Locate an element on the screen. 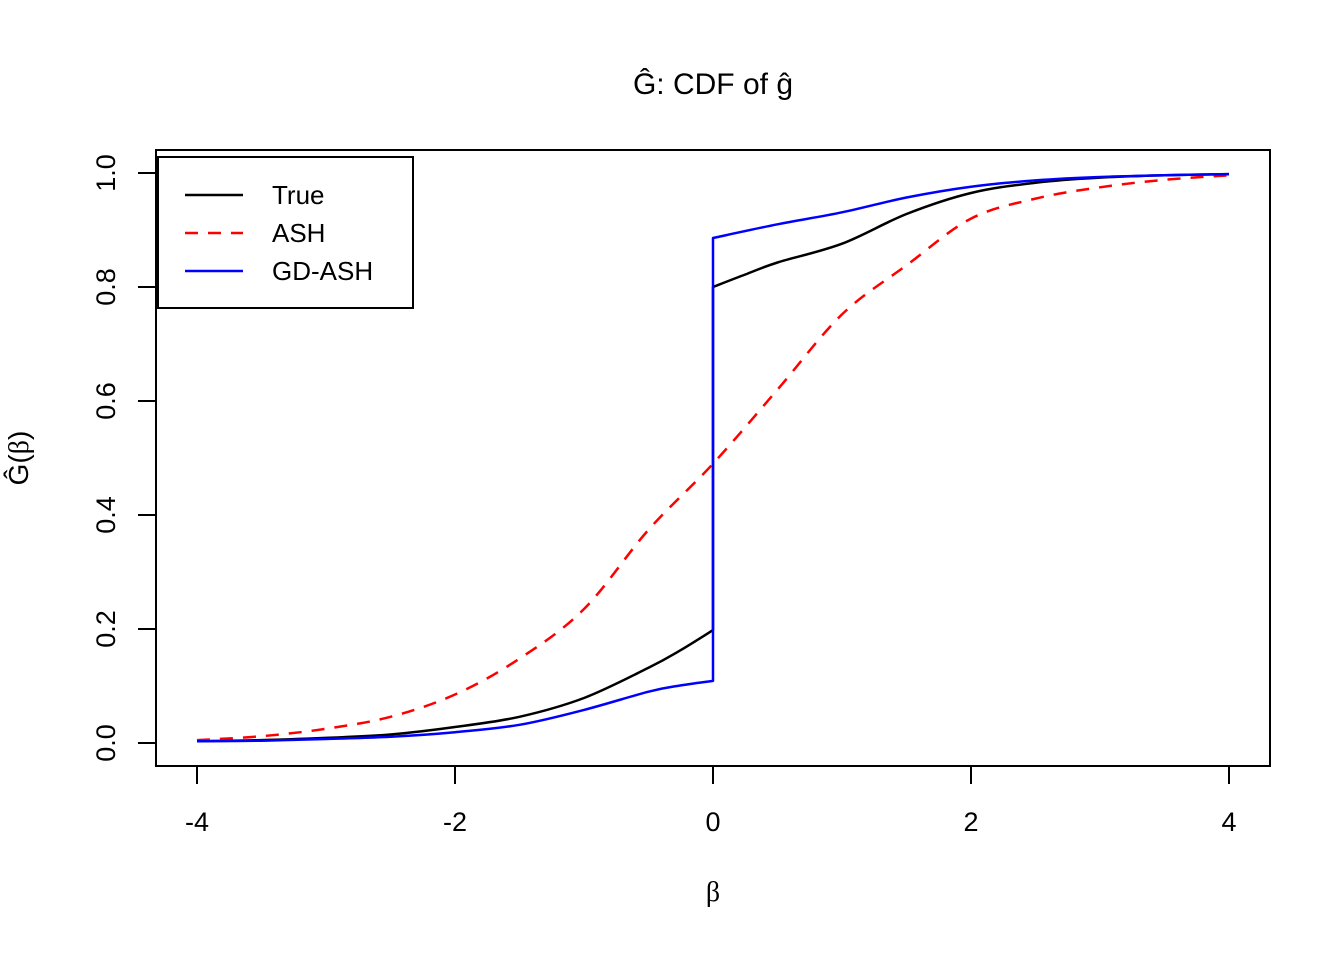 This screenshot has height=960, width=1344. x-tick-label: 0 is located at coordinates (712, 822).